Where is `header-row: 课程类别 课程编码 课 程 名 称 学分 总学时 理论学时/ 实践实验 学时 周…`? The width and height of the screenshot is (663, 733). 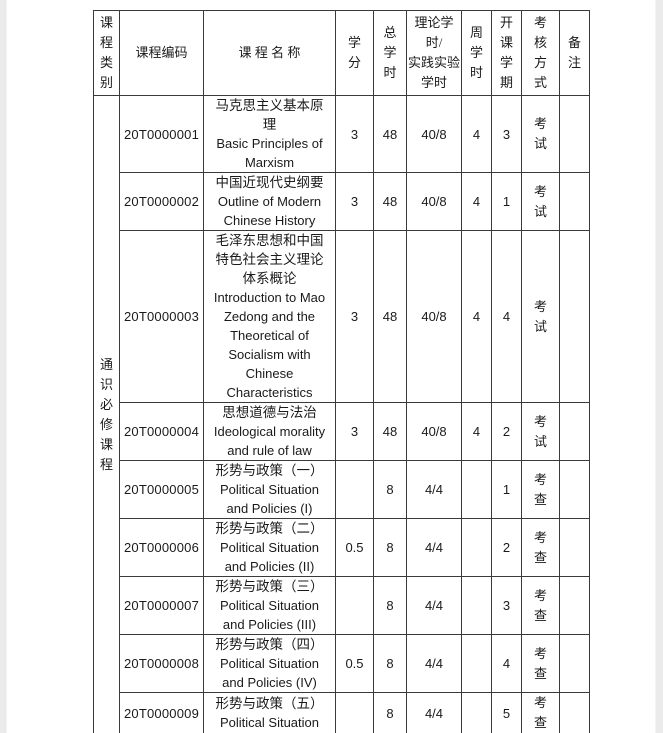
header-row: 课程类别 课程编码 课 程 名 称 学分 总学时 理论学时/ 实践实验 学时 周… is located at coordinates (341, 53).